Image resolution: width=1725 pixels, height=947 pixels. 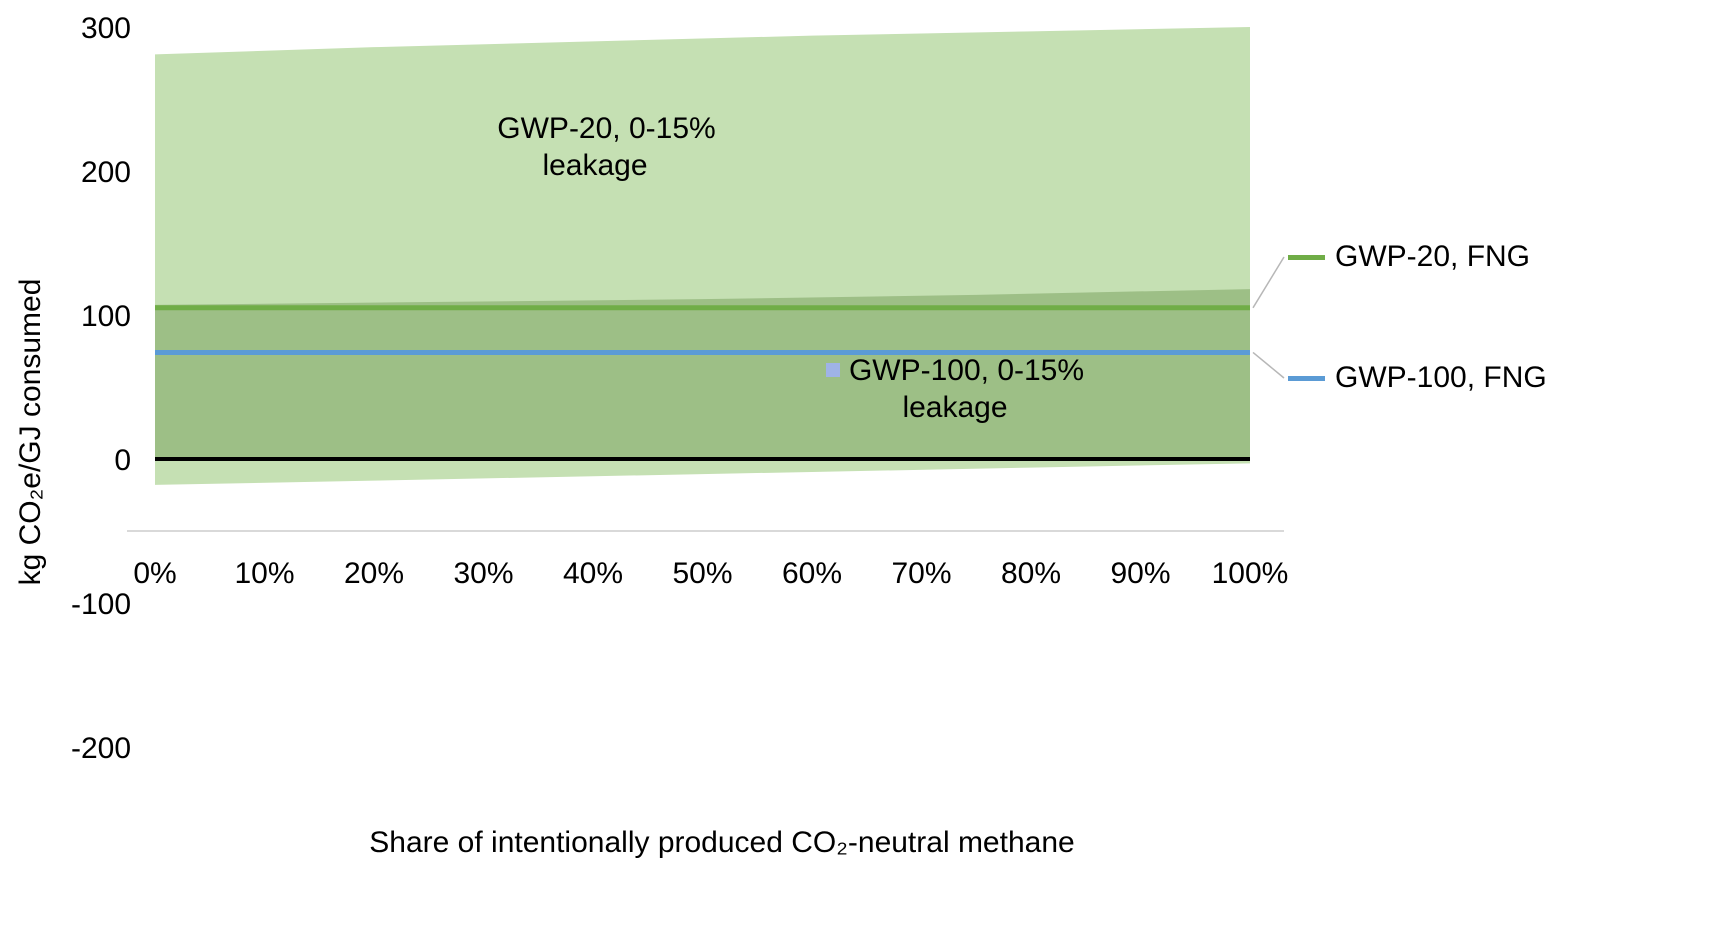 I want to click on legend-item-gwp100-fng: GWP-100, FNG, so click(x=1417, y=378).